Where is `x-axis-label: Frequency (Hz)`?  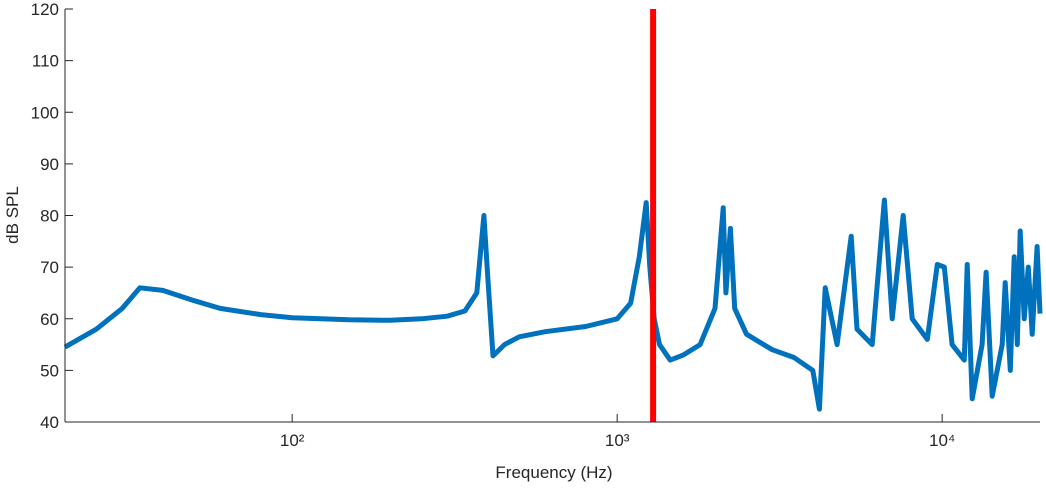 x-axis-label: Frequency (Hz) is located at coordinates (553, 472).